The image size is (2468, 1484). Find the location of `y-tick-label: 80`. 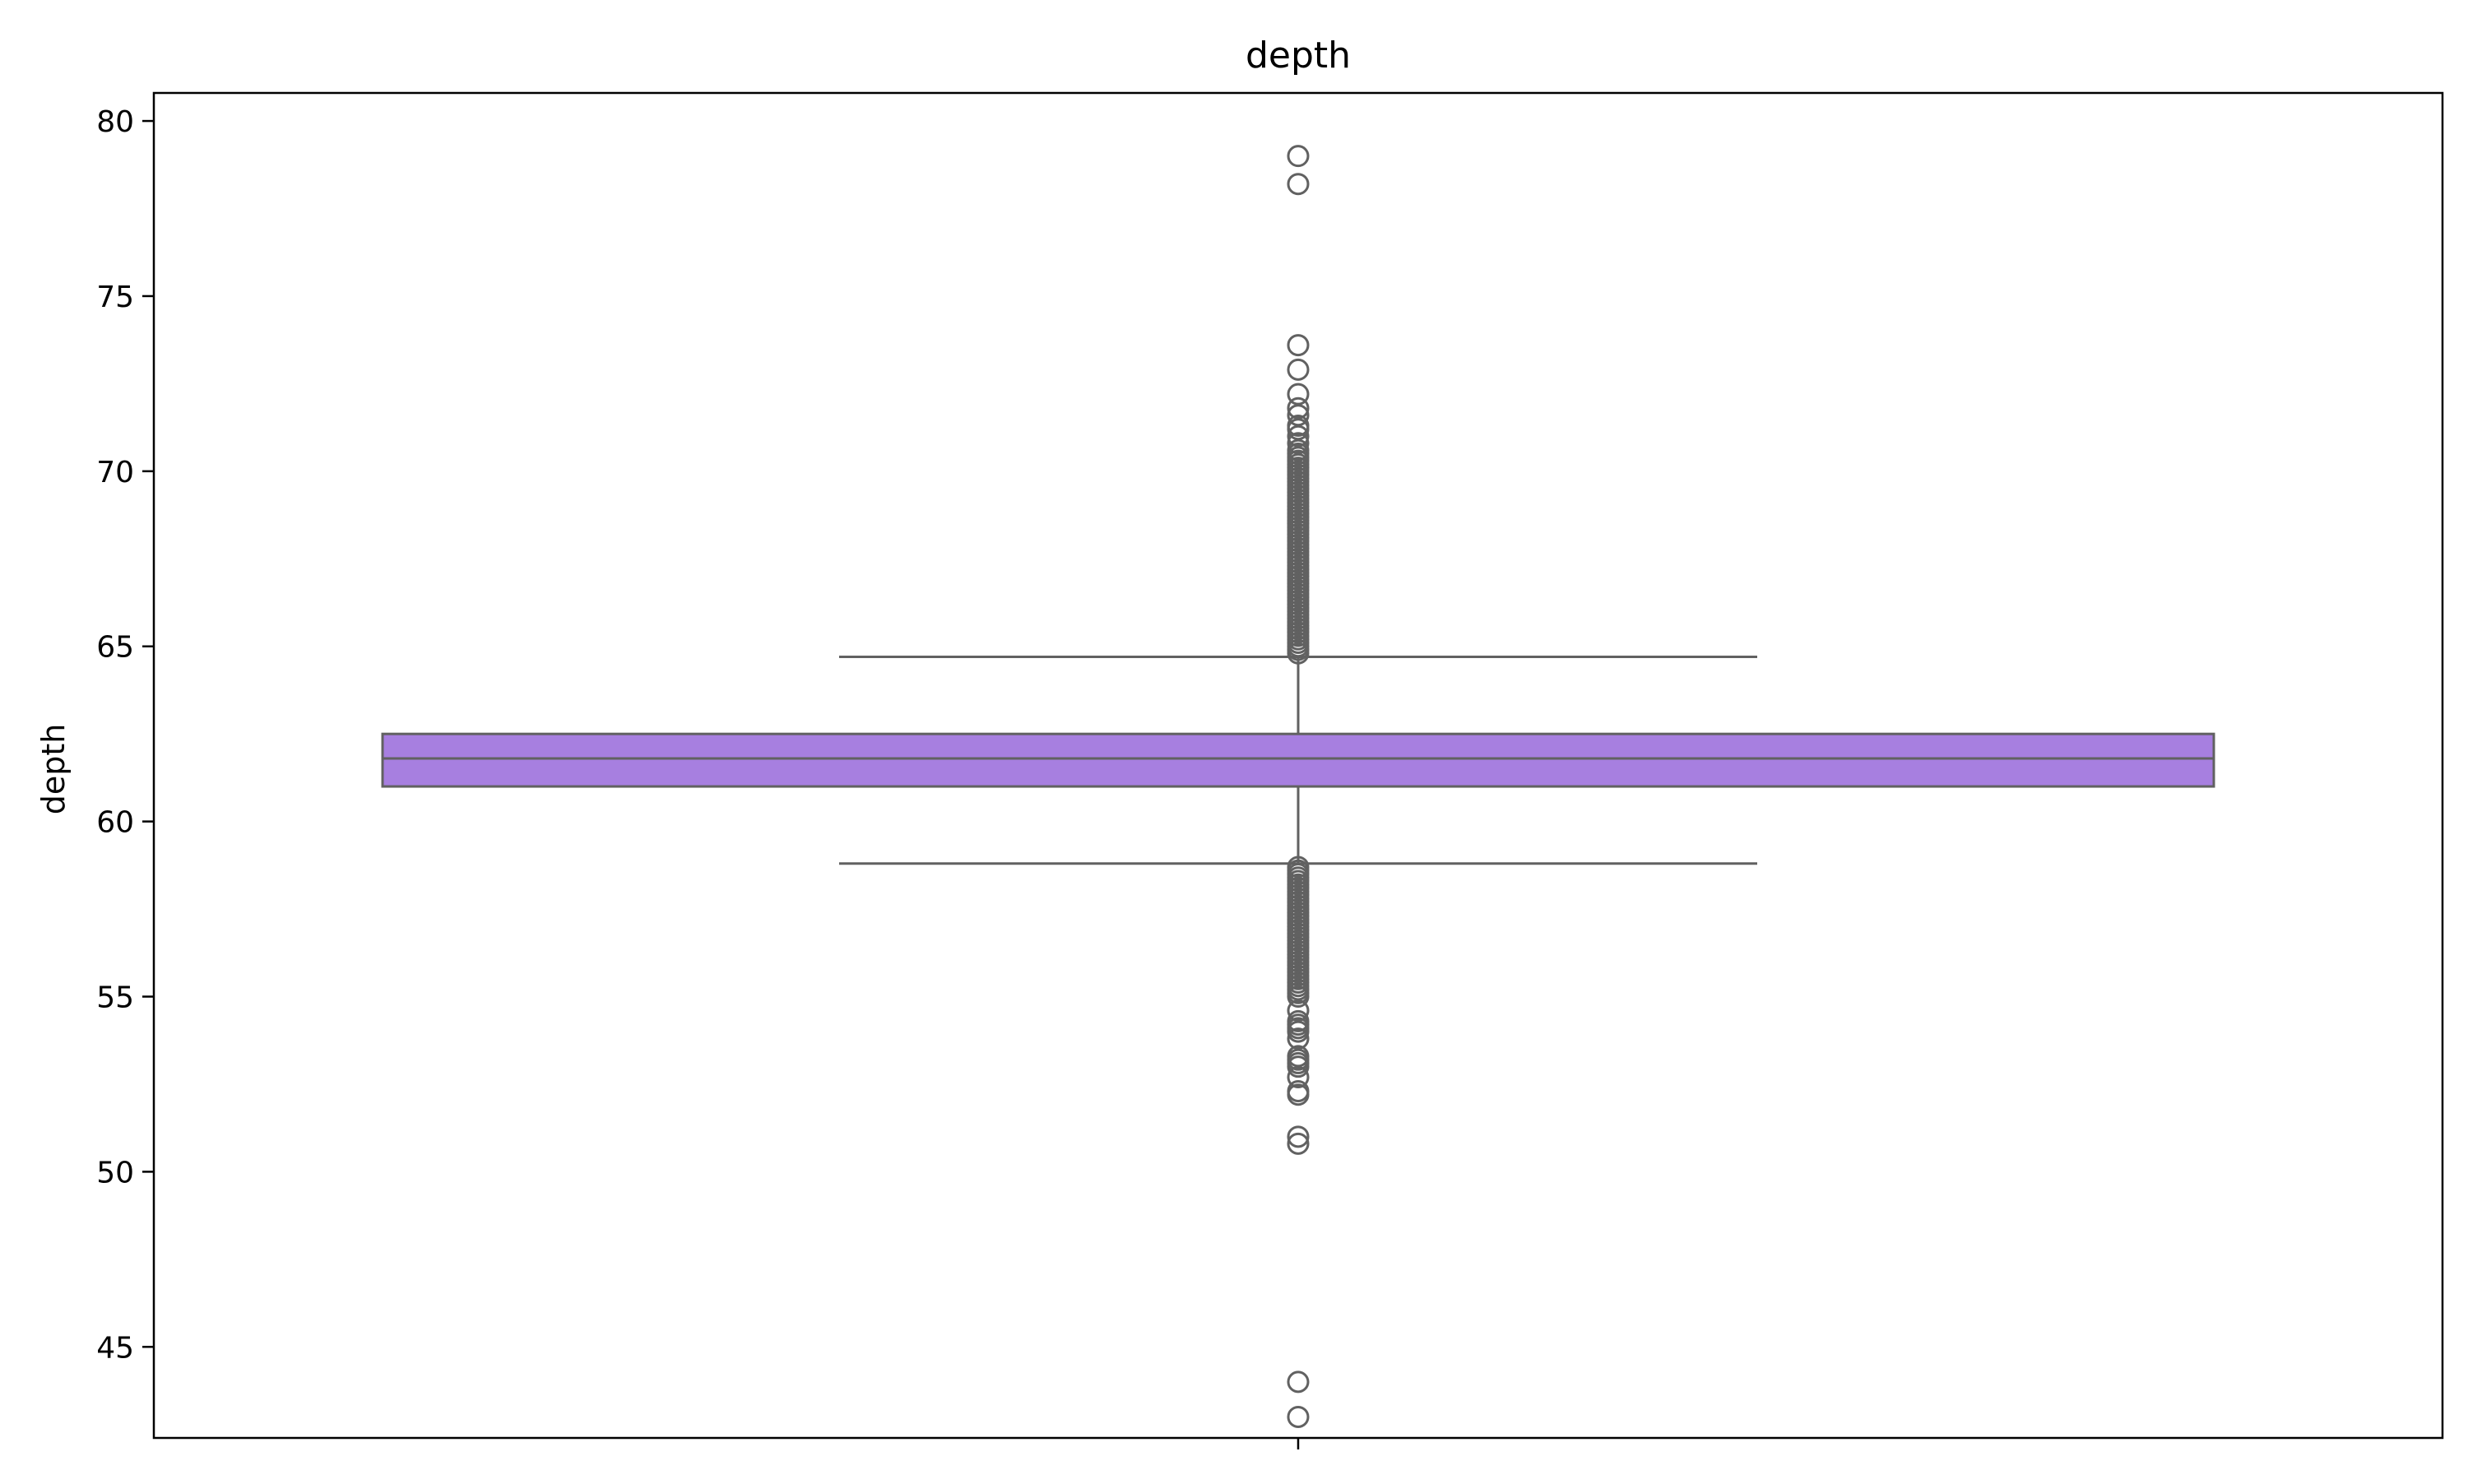

y-tick-label: 80 is located at coordinates (115, 122).